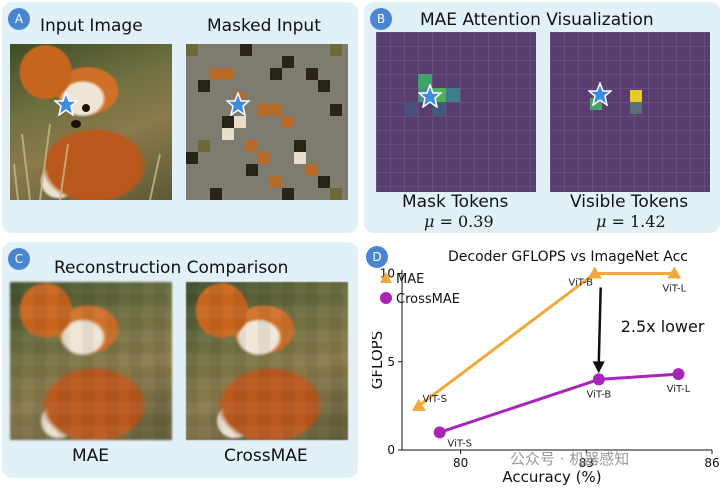 The height and width of the screenshot is (489, 722). Describe the element at coordinates (711, 463) in the screenshot. I see `x-tick-label: 86` at that location.